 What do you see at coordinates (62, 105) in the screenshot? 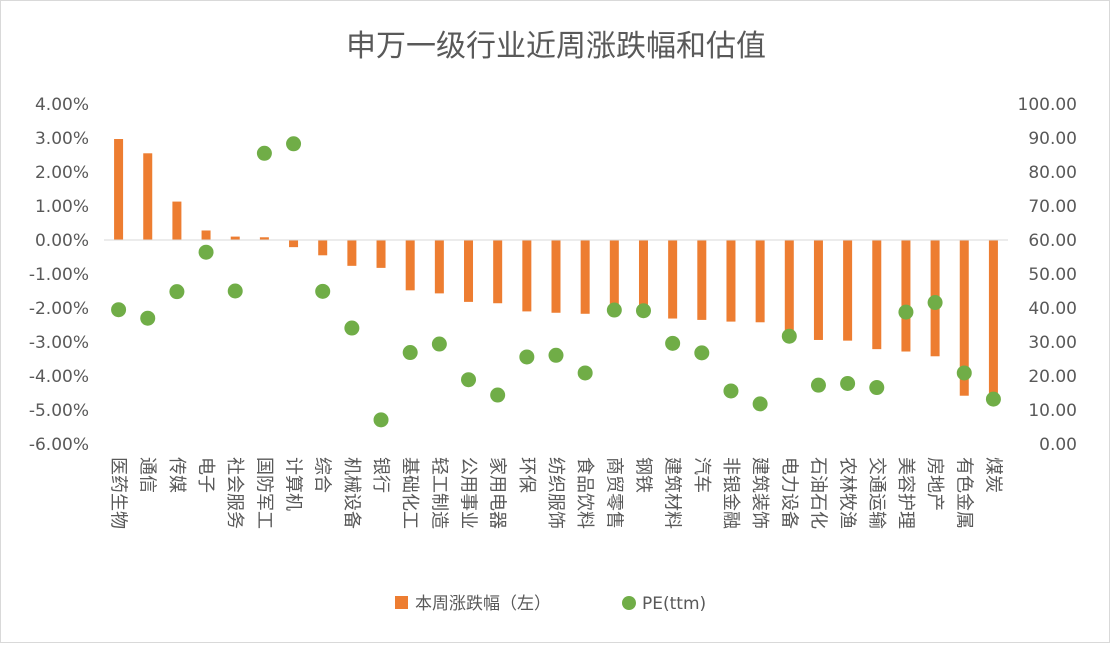
I see `left-tick-label: 4.00%` at bounding box center [62, 105].